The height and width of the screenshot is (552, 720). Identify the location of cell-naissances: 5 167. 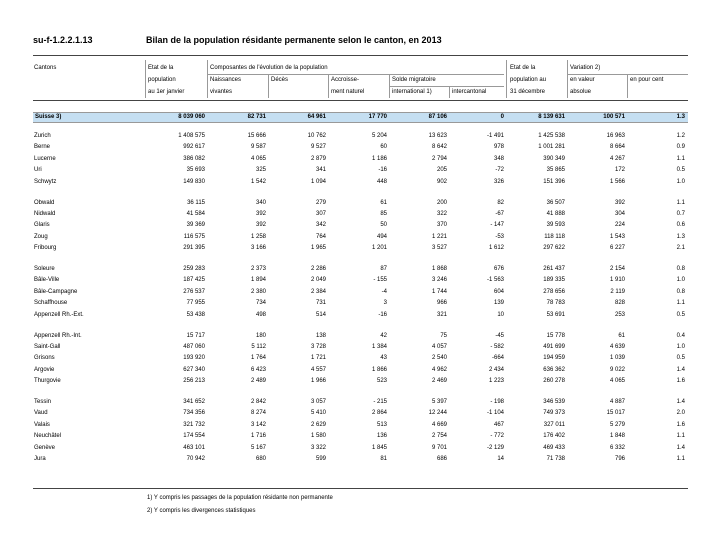
(258, 447).